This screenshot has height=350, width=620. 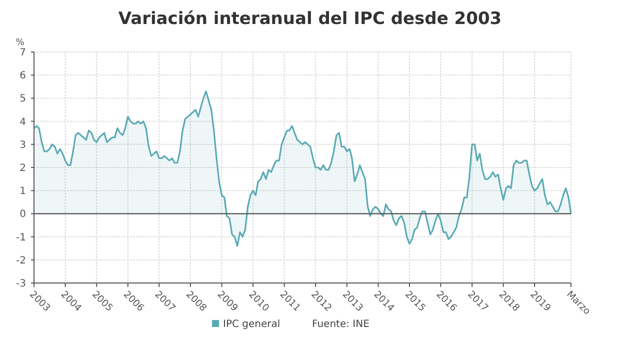 I want to click on y-tick-label: 6, so click(x=23, y=76).